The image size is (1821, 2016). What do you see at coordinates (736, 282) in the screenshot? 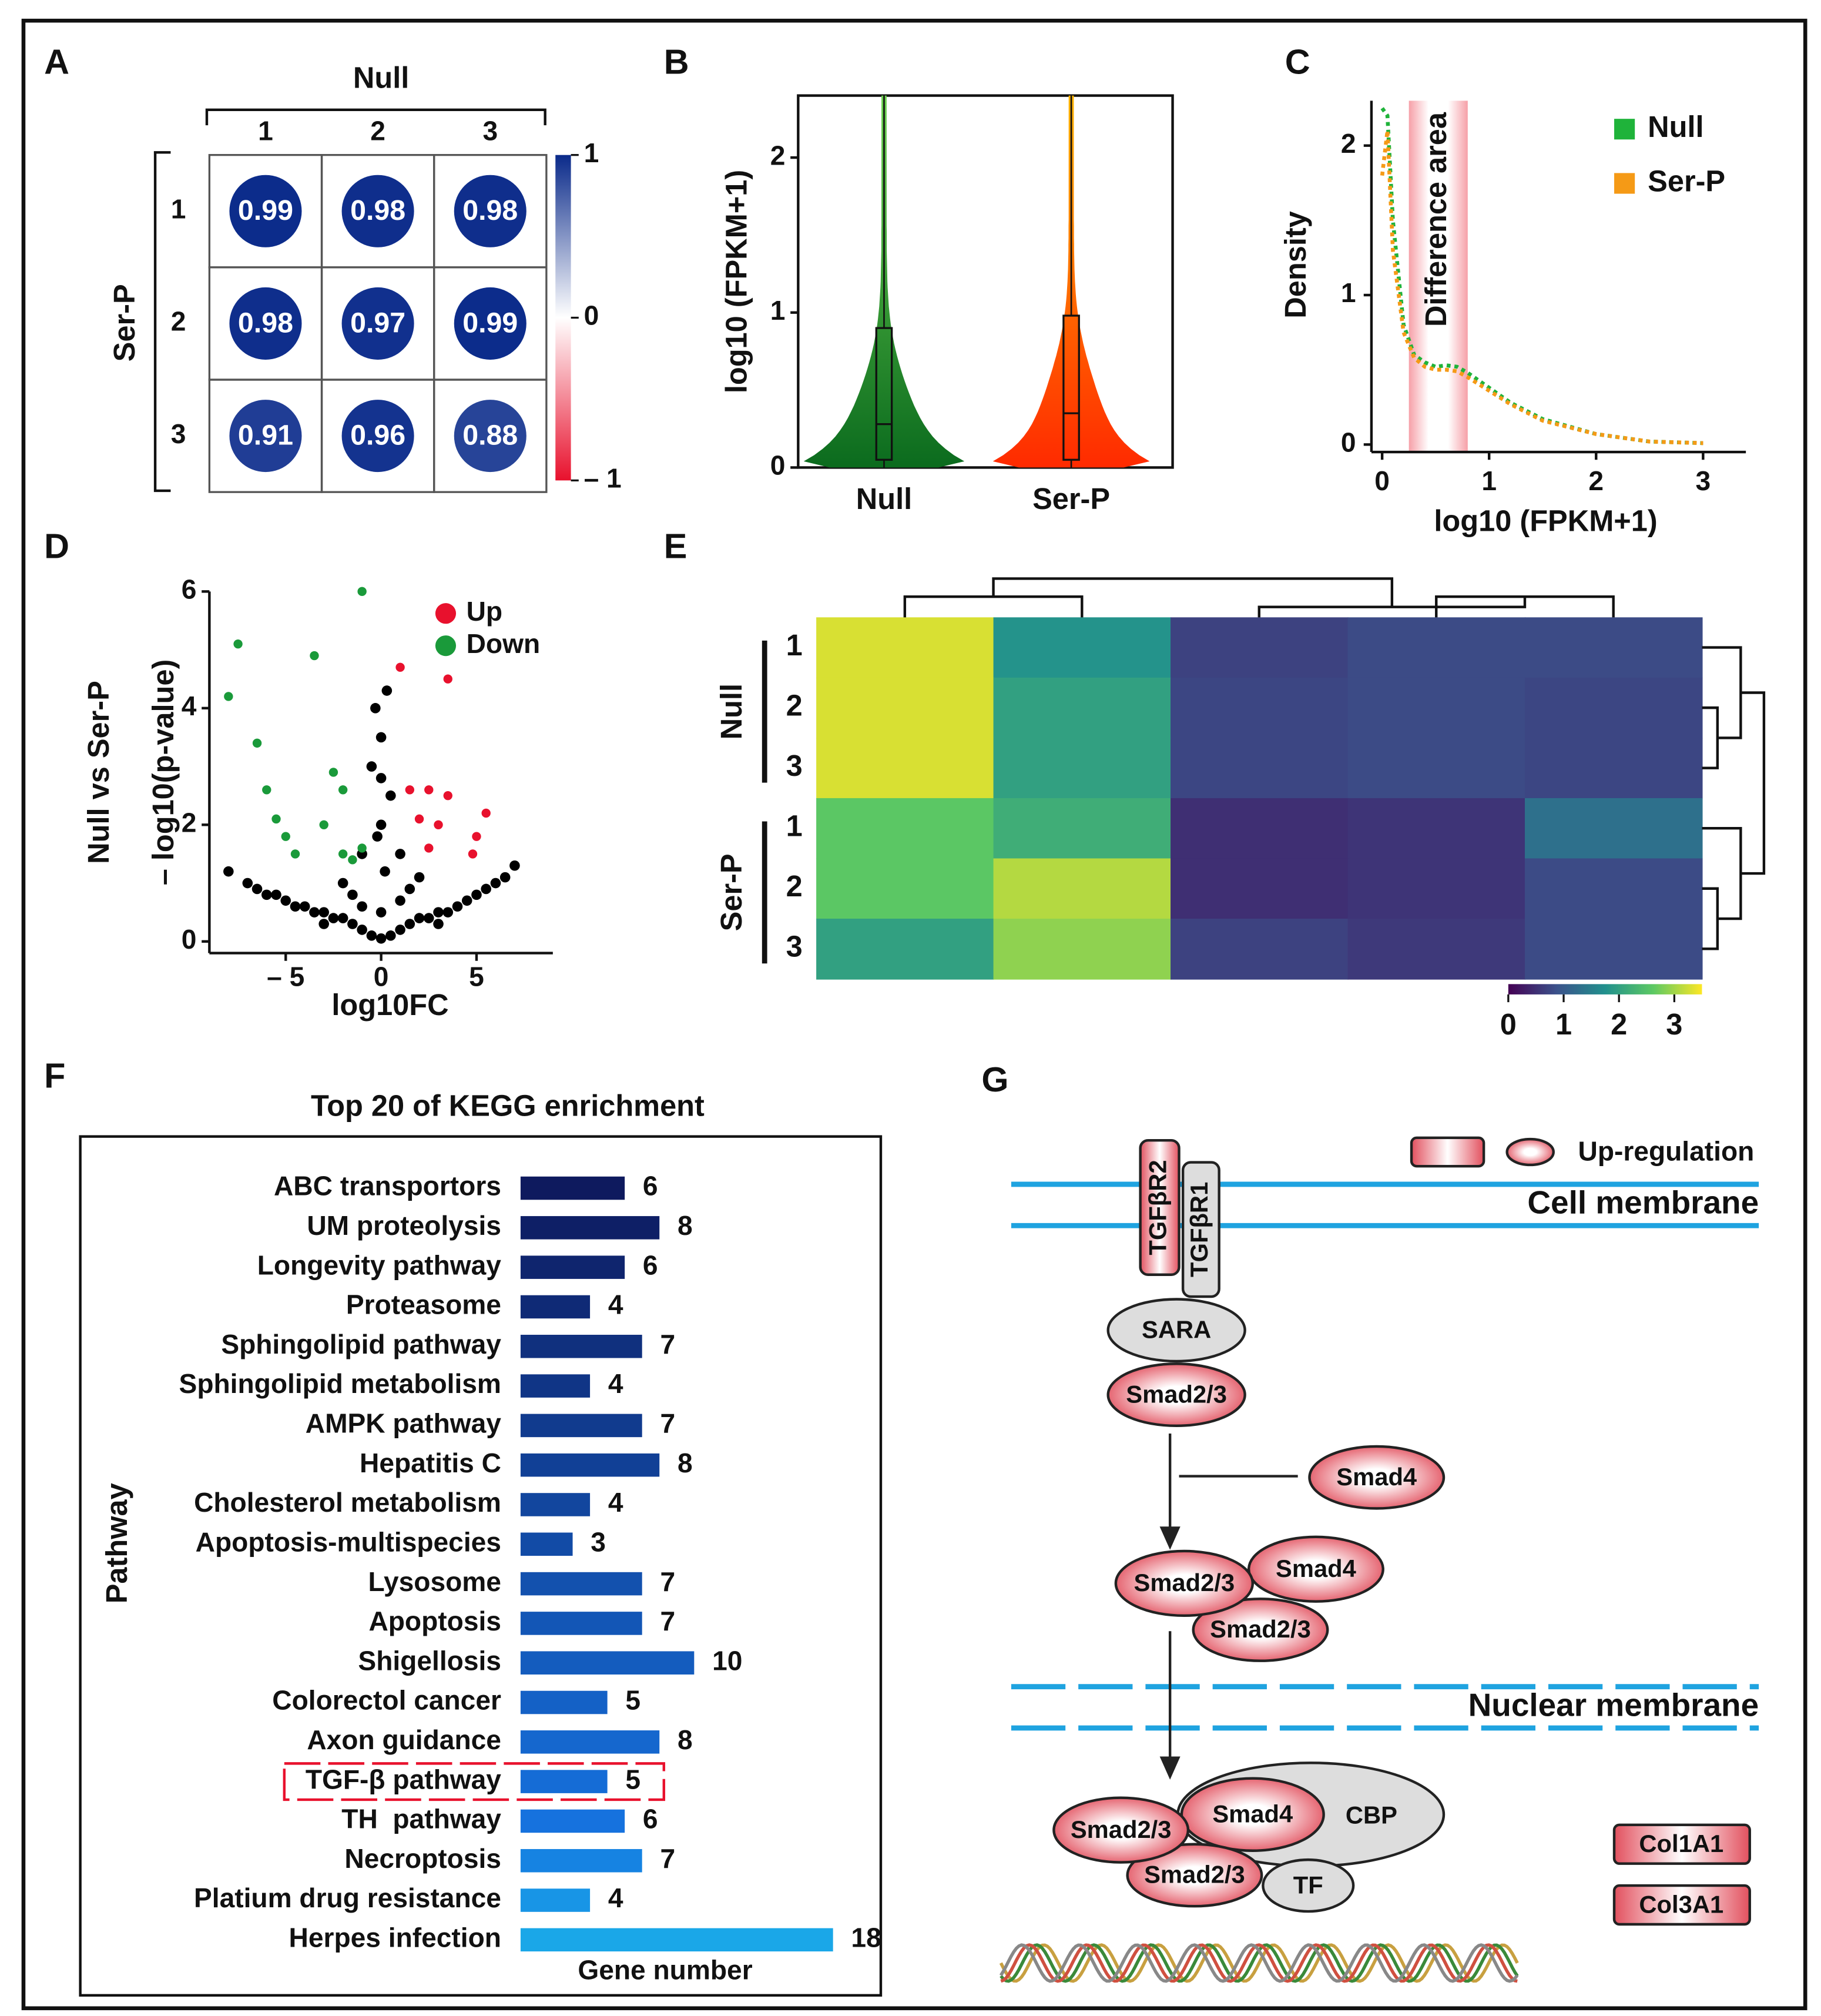
I see `y-axis-label: log10 (FPKM+1)` at bounding box center [736, 282].